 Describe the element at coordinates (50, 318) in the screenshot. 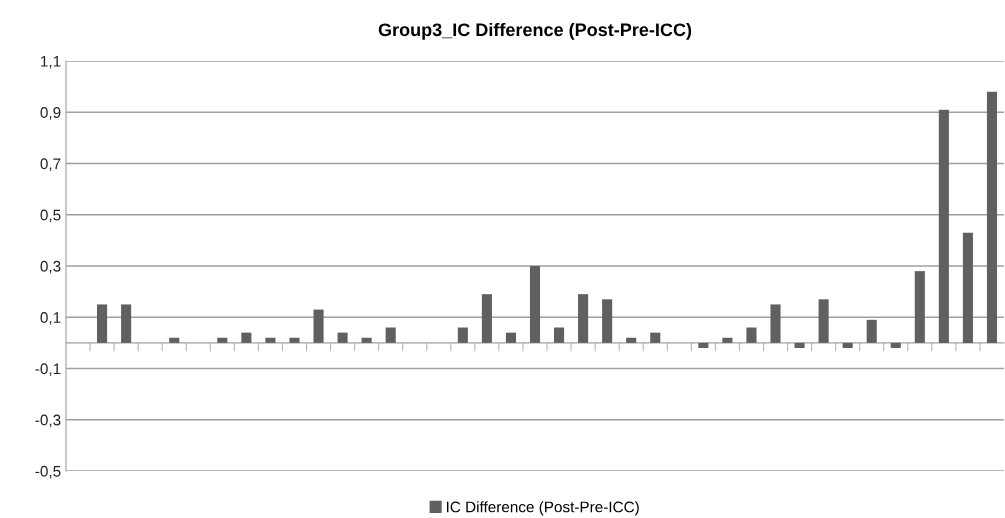

I see `y-tick-label: 0,1` at that location.